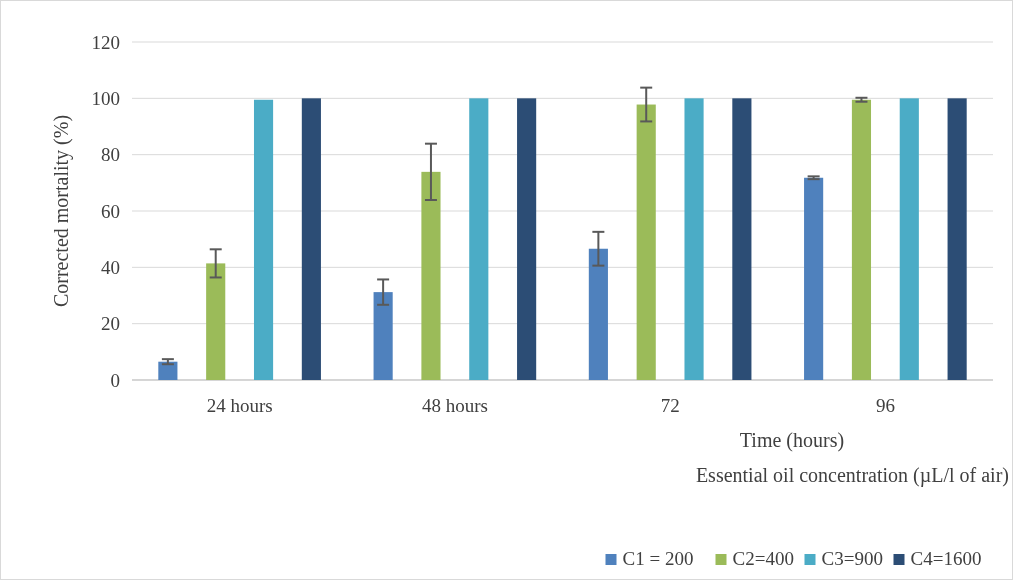  What do you see at coordinates (239, 405) in the screenshot?
I see `x-tick-label: 24 hours` at bounding box center [239, 405].